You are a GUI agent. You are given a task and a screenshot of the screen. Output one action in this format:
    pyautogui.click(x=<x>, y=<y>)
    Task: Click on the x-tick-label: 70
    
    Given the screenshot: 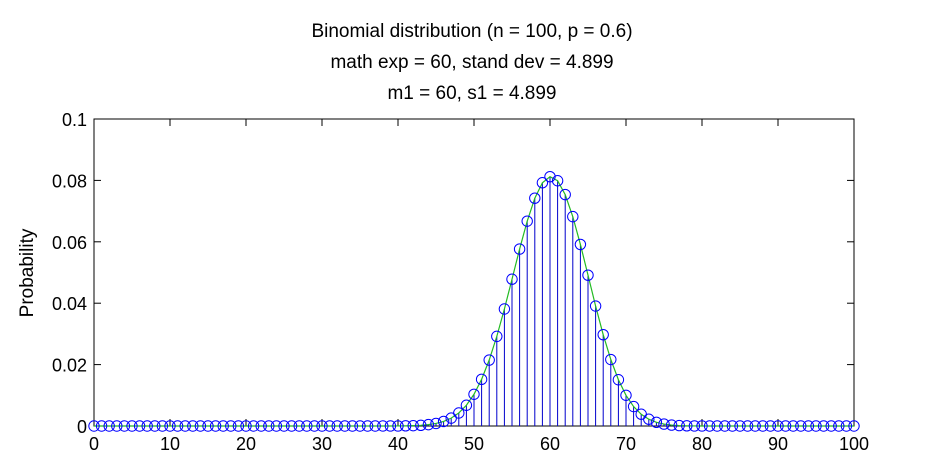 What is the action you would take?
    pyautogui.click(x=626, y=444)
    